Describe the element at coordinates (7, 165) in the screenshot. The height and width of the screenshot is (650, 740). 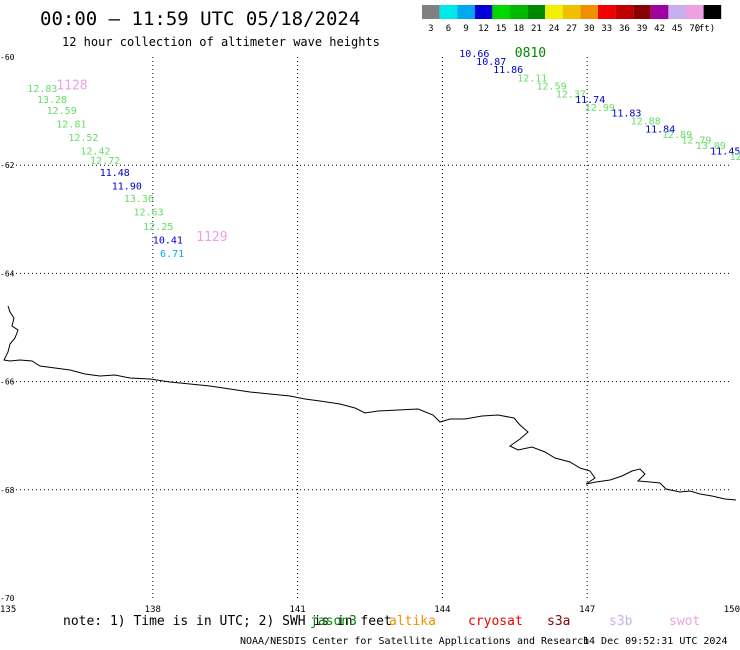
I see `latitude-tick-label: -62` at that location.